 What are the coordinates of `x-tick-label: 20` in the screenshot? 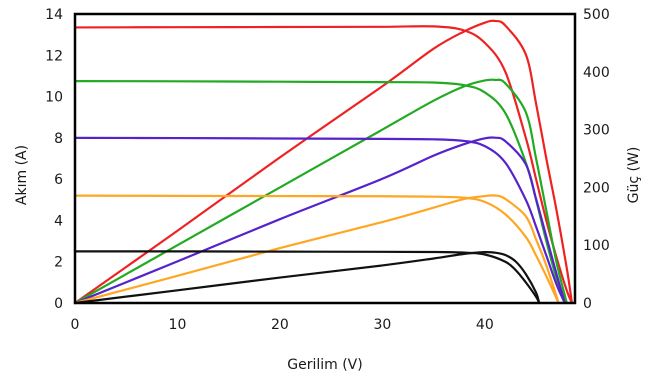 It's located at (280, 325).